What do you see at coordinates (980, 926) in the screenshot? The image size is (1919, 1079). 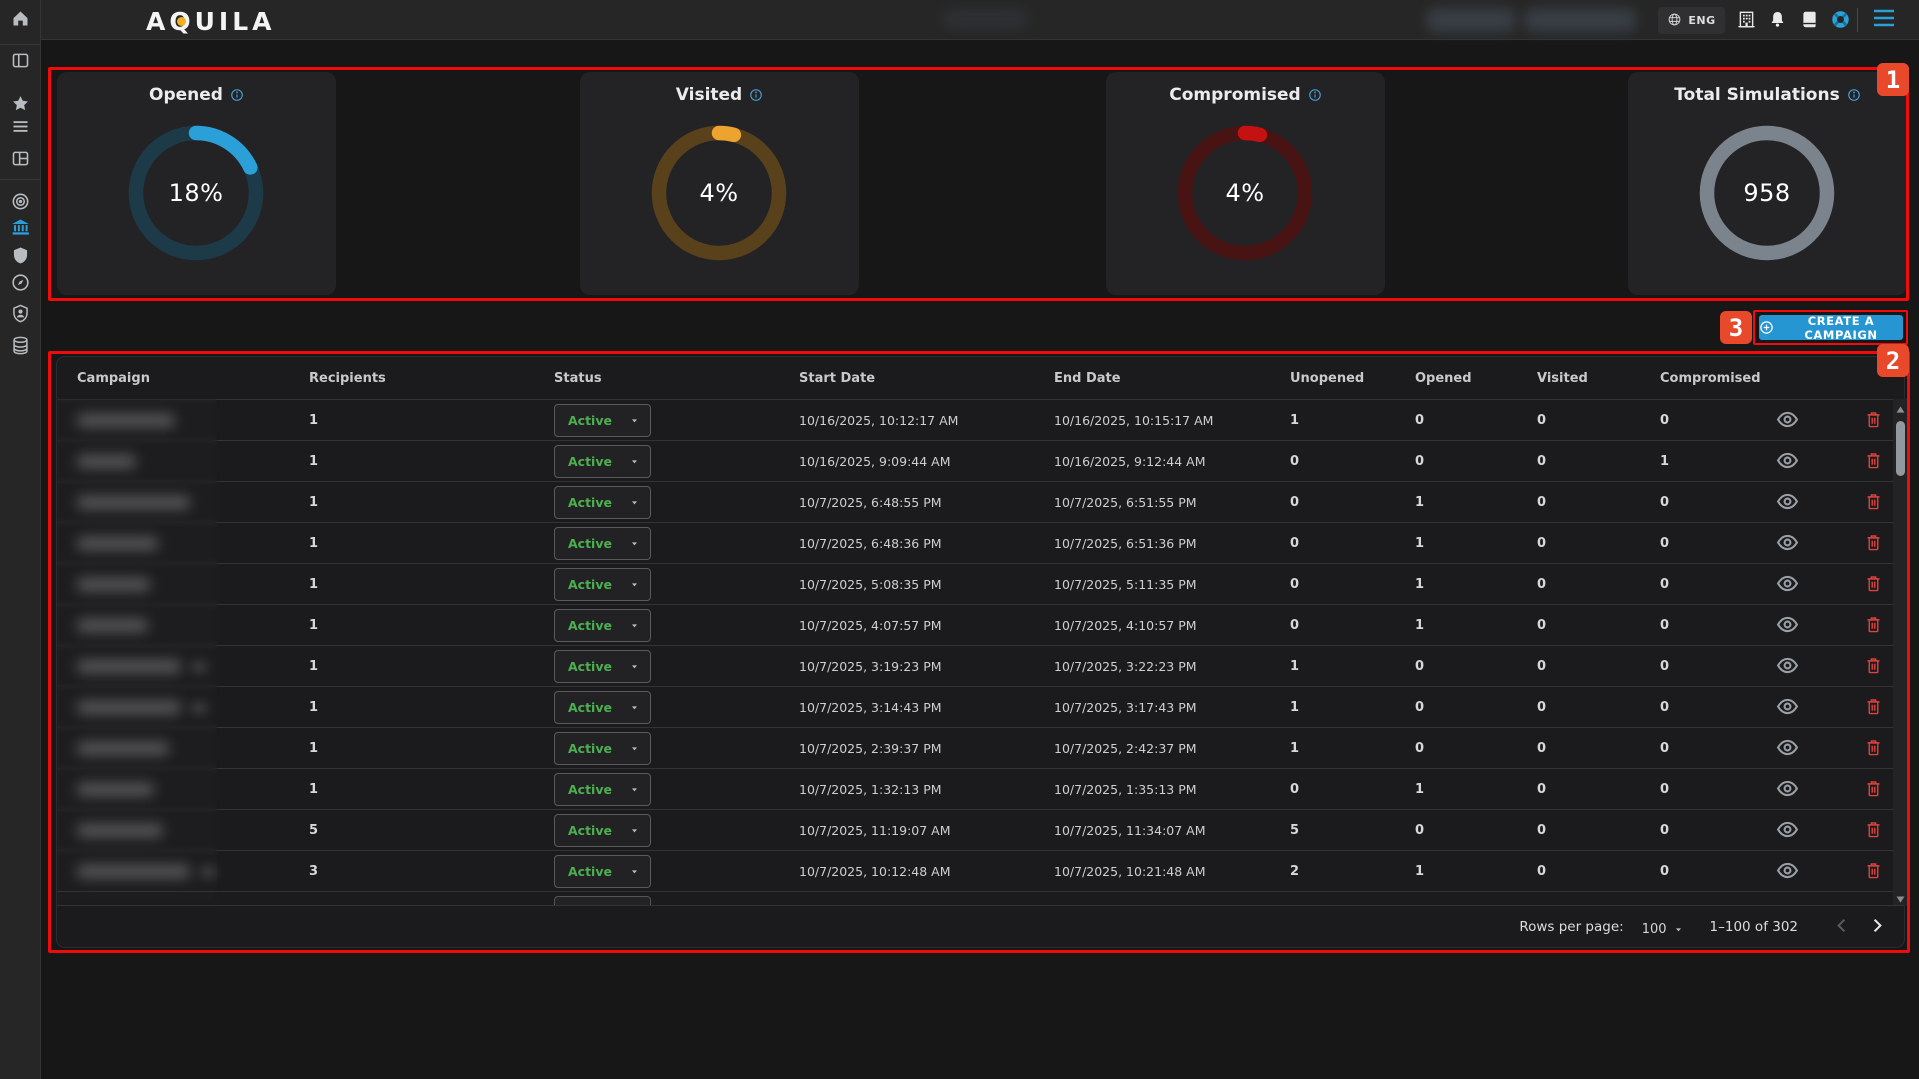 I see `table-pagination: Rows per page: 100 1–100 of 302` at bounding box center [980, 926].